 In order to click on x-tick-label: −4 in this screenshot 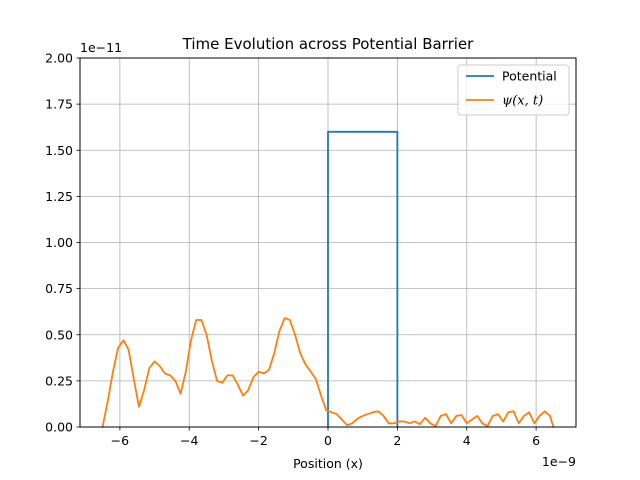, I will do `click(189, 440)`.